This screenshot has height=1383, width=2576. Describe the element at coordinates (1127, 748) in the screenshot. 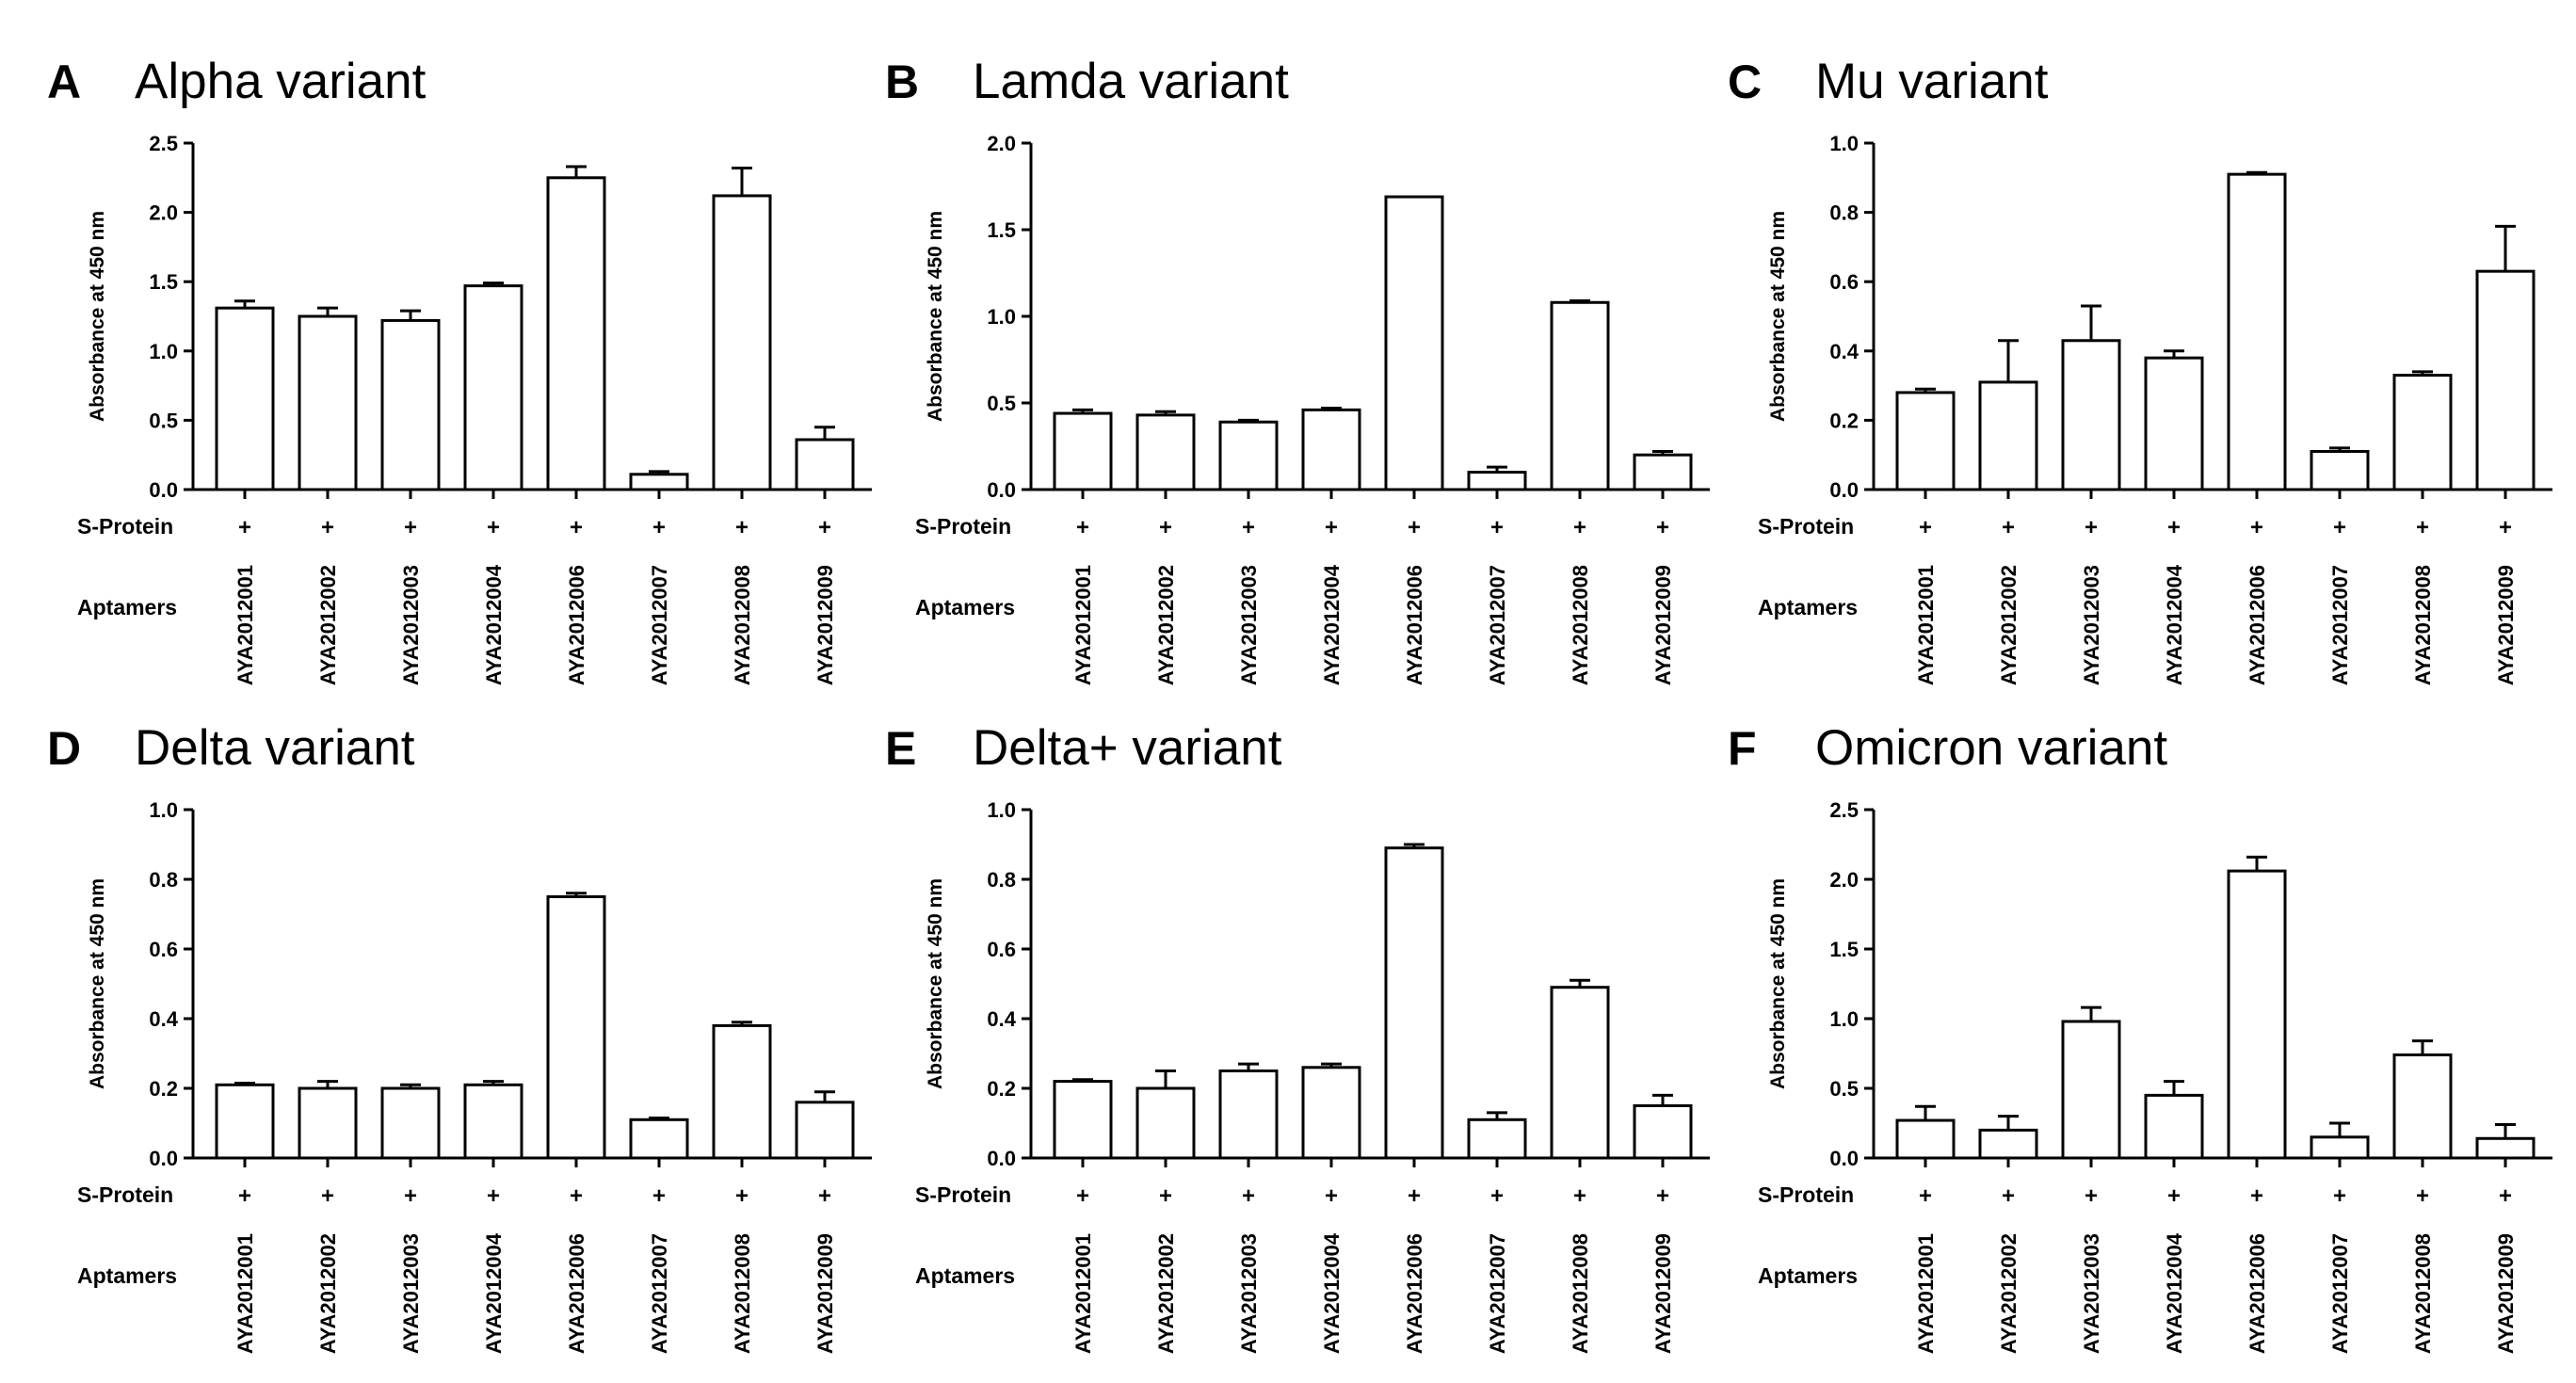

I see `panel-title: Delta+ variant` at that location.